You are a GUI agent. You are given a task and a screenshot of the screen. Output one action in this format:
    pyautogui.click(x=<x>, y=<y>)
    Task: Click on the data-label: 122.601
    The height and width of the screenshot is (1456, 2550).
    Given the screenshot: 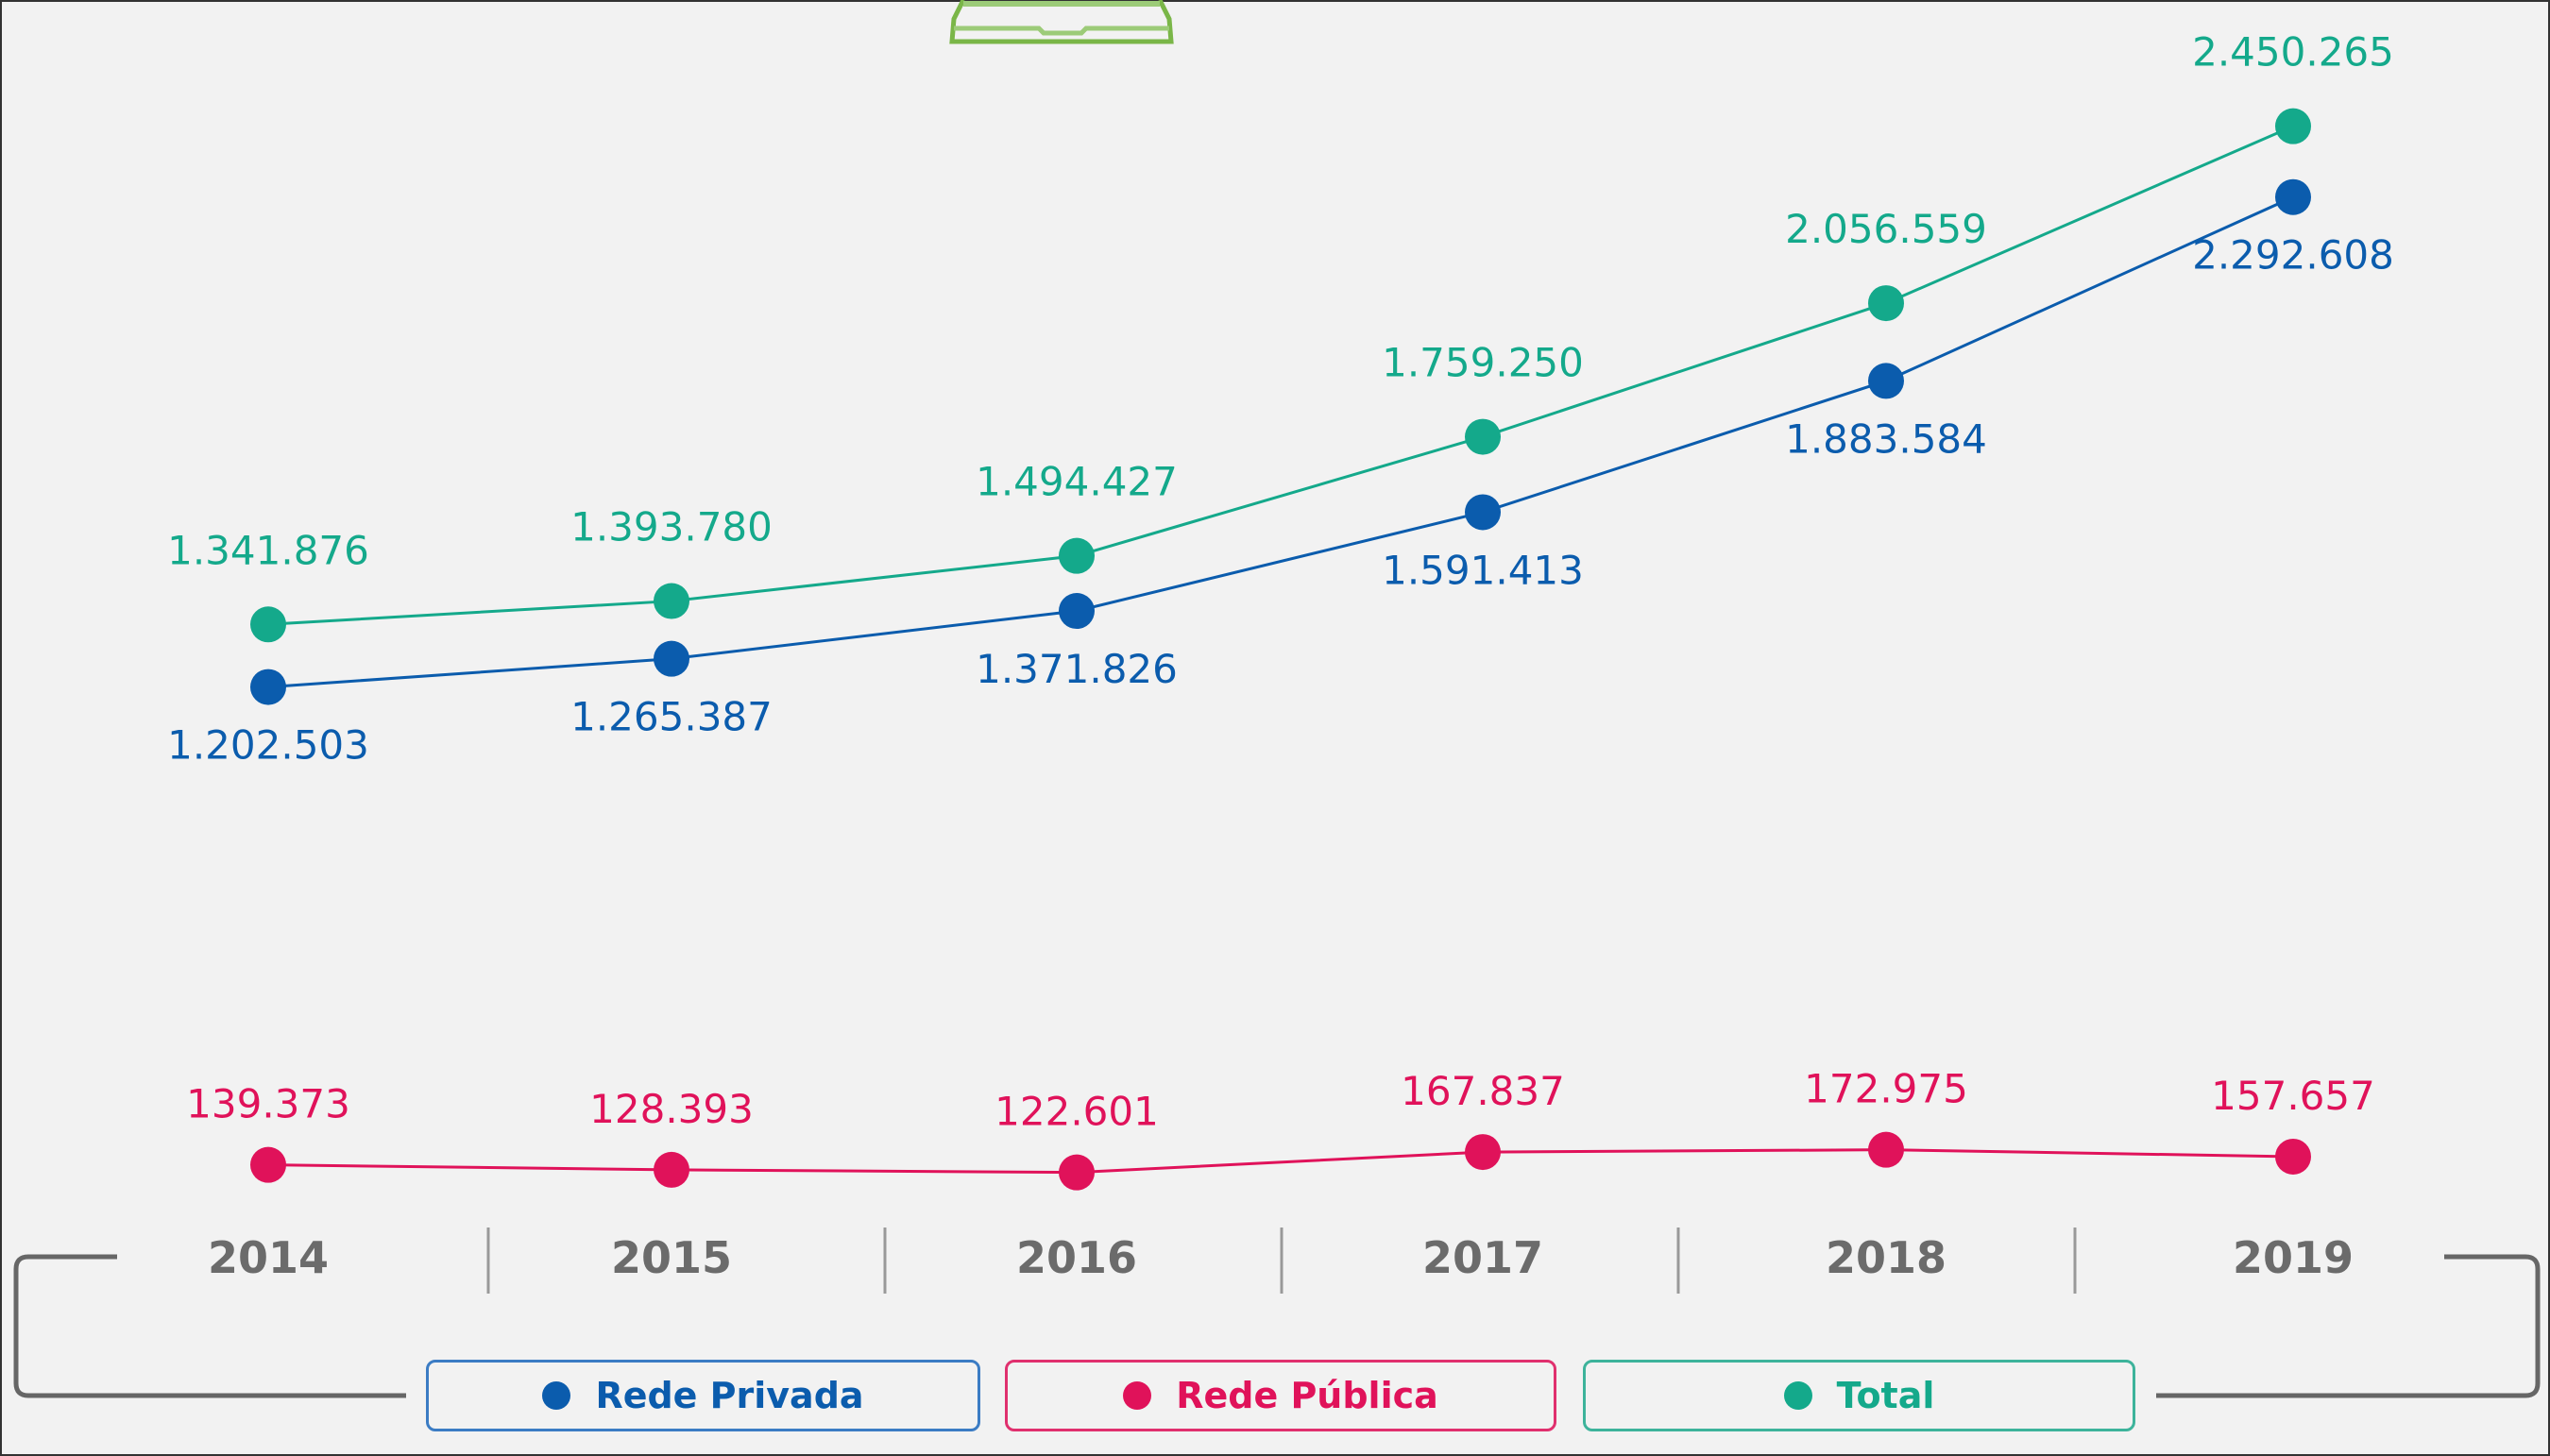 What is the action you would take?
    pyautogui.click(x=1076, y=1112)
    